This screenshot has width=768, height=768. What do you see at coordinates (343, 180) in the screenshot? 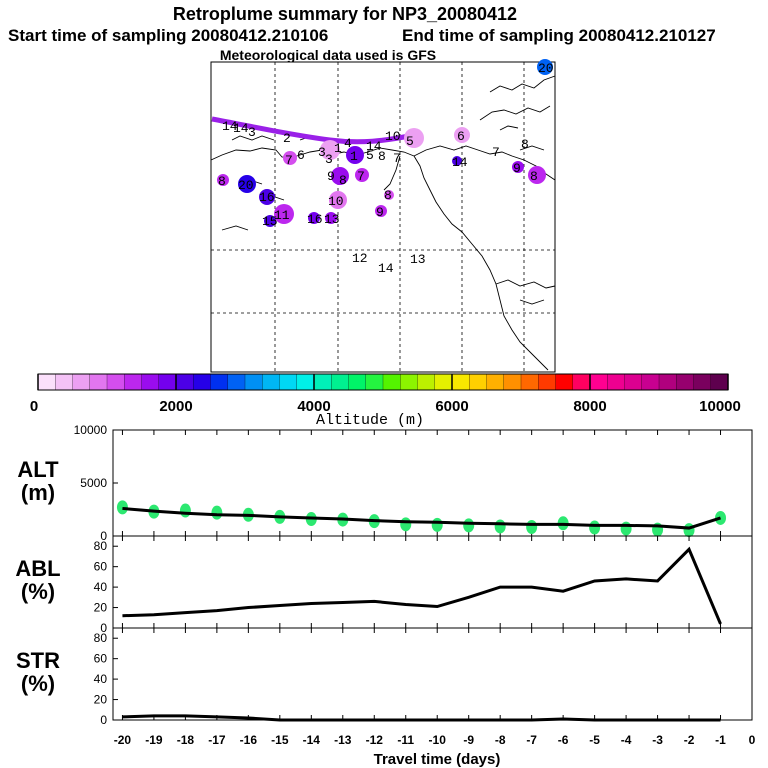
I see `map-label-8e: 8` at bounding box center [343, 180].